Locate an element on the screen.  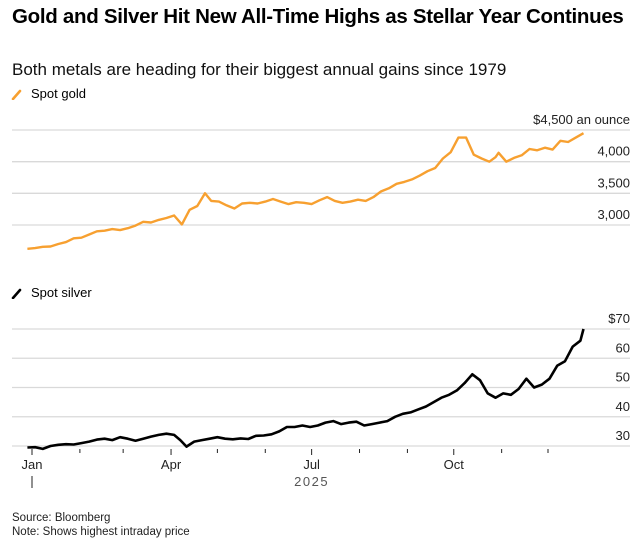
legend-gold: Spot gold is located at coordinates (48, 94).